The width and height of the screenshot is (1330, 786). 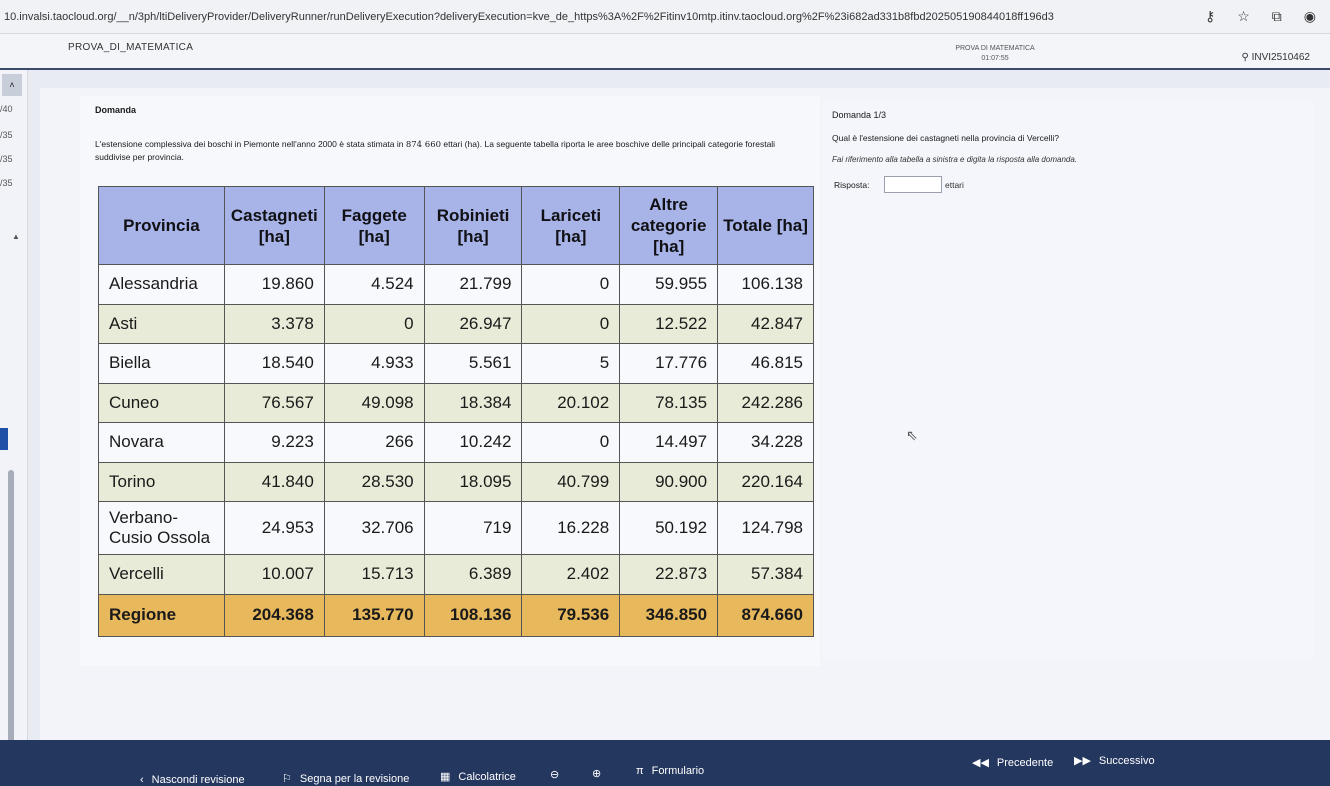 I want to click on value-cell: 14.497, so click(x=669, y=442).